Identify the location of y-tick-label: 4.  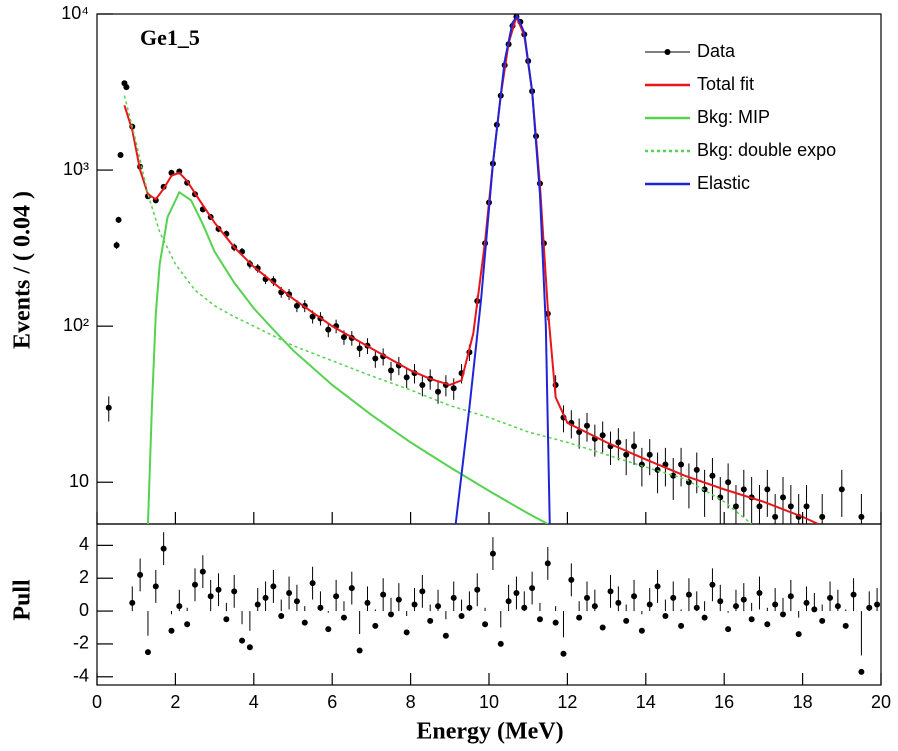
(84, 544).